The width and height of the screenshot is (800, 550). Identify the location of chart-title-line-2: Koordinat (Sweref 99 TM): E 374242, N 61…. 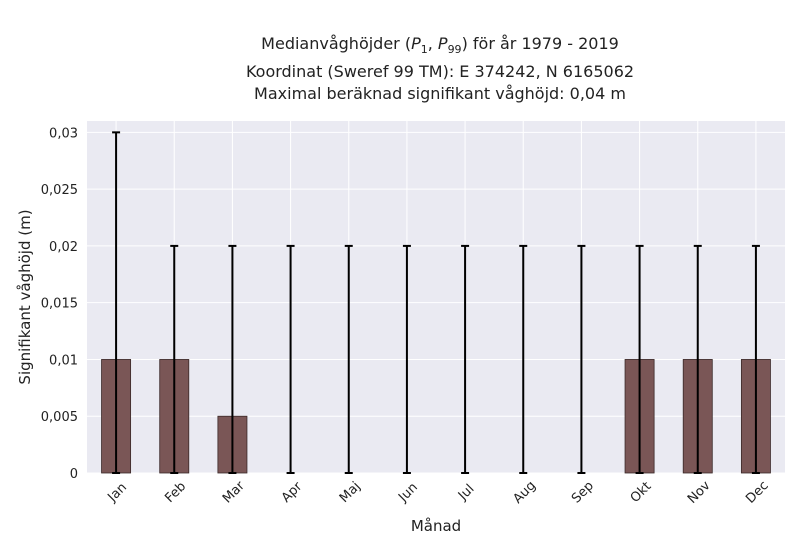
(440, 72).